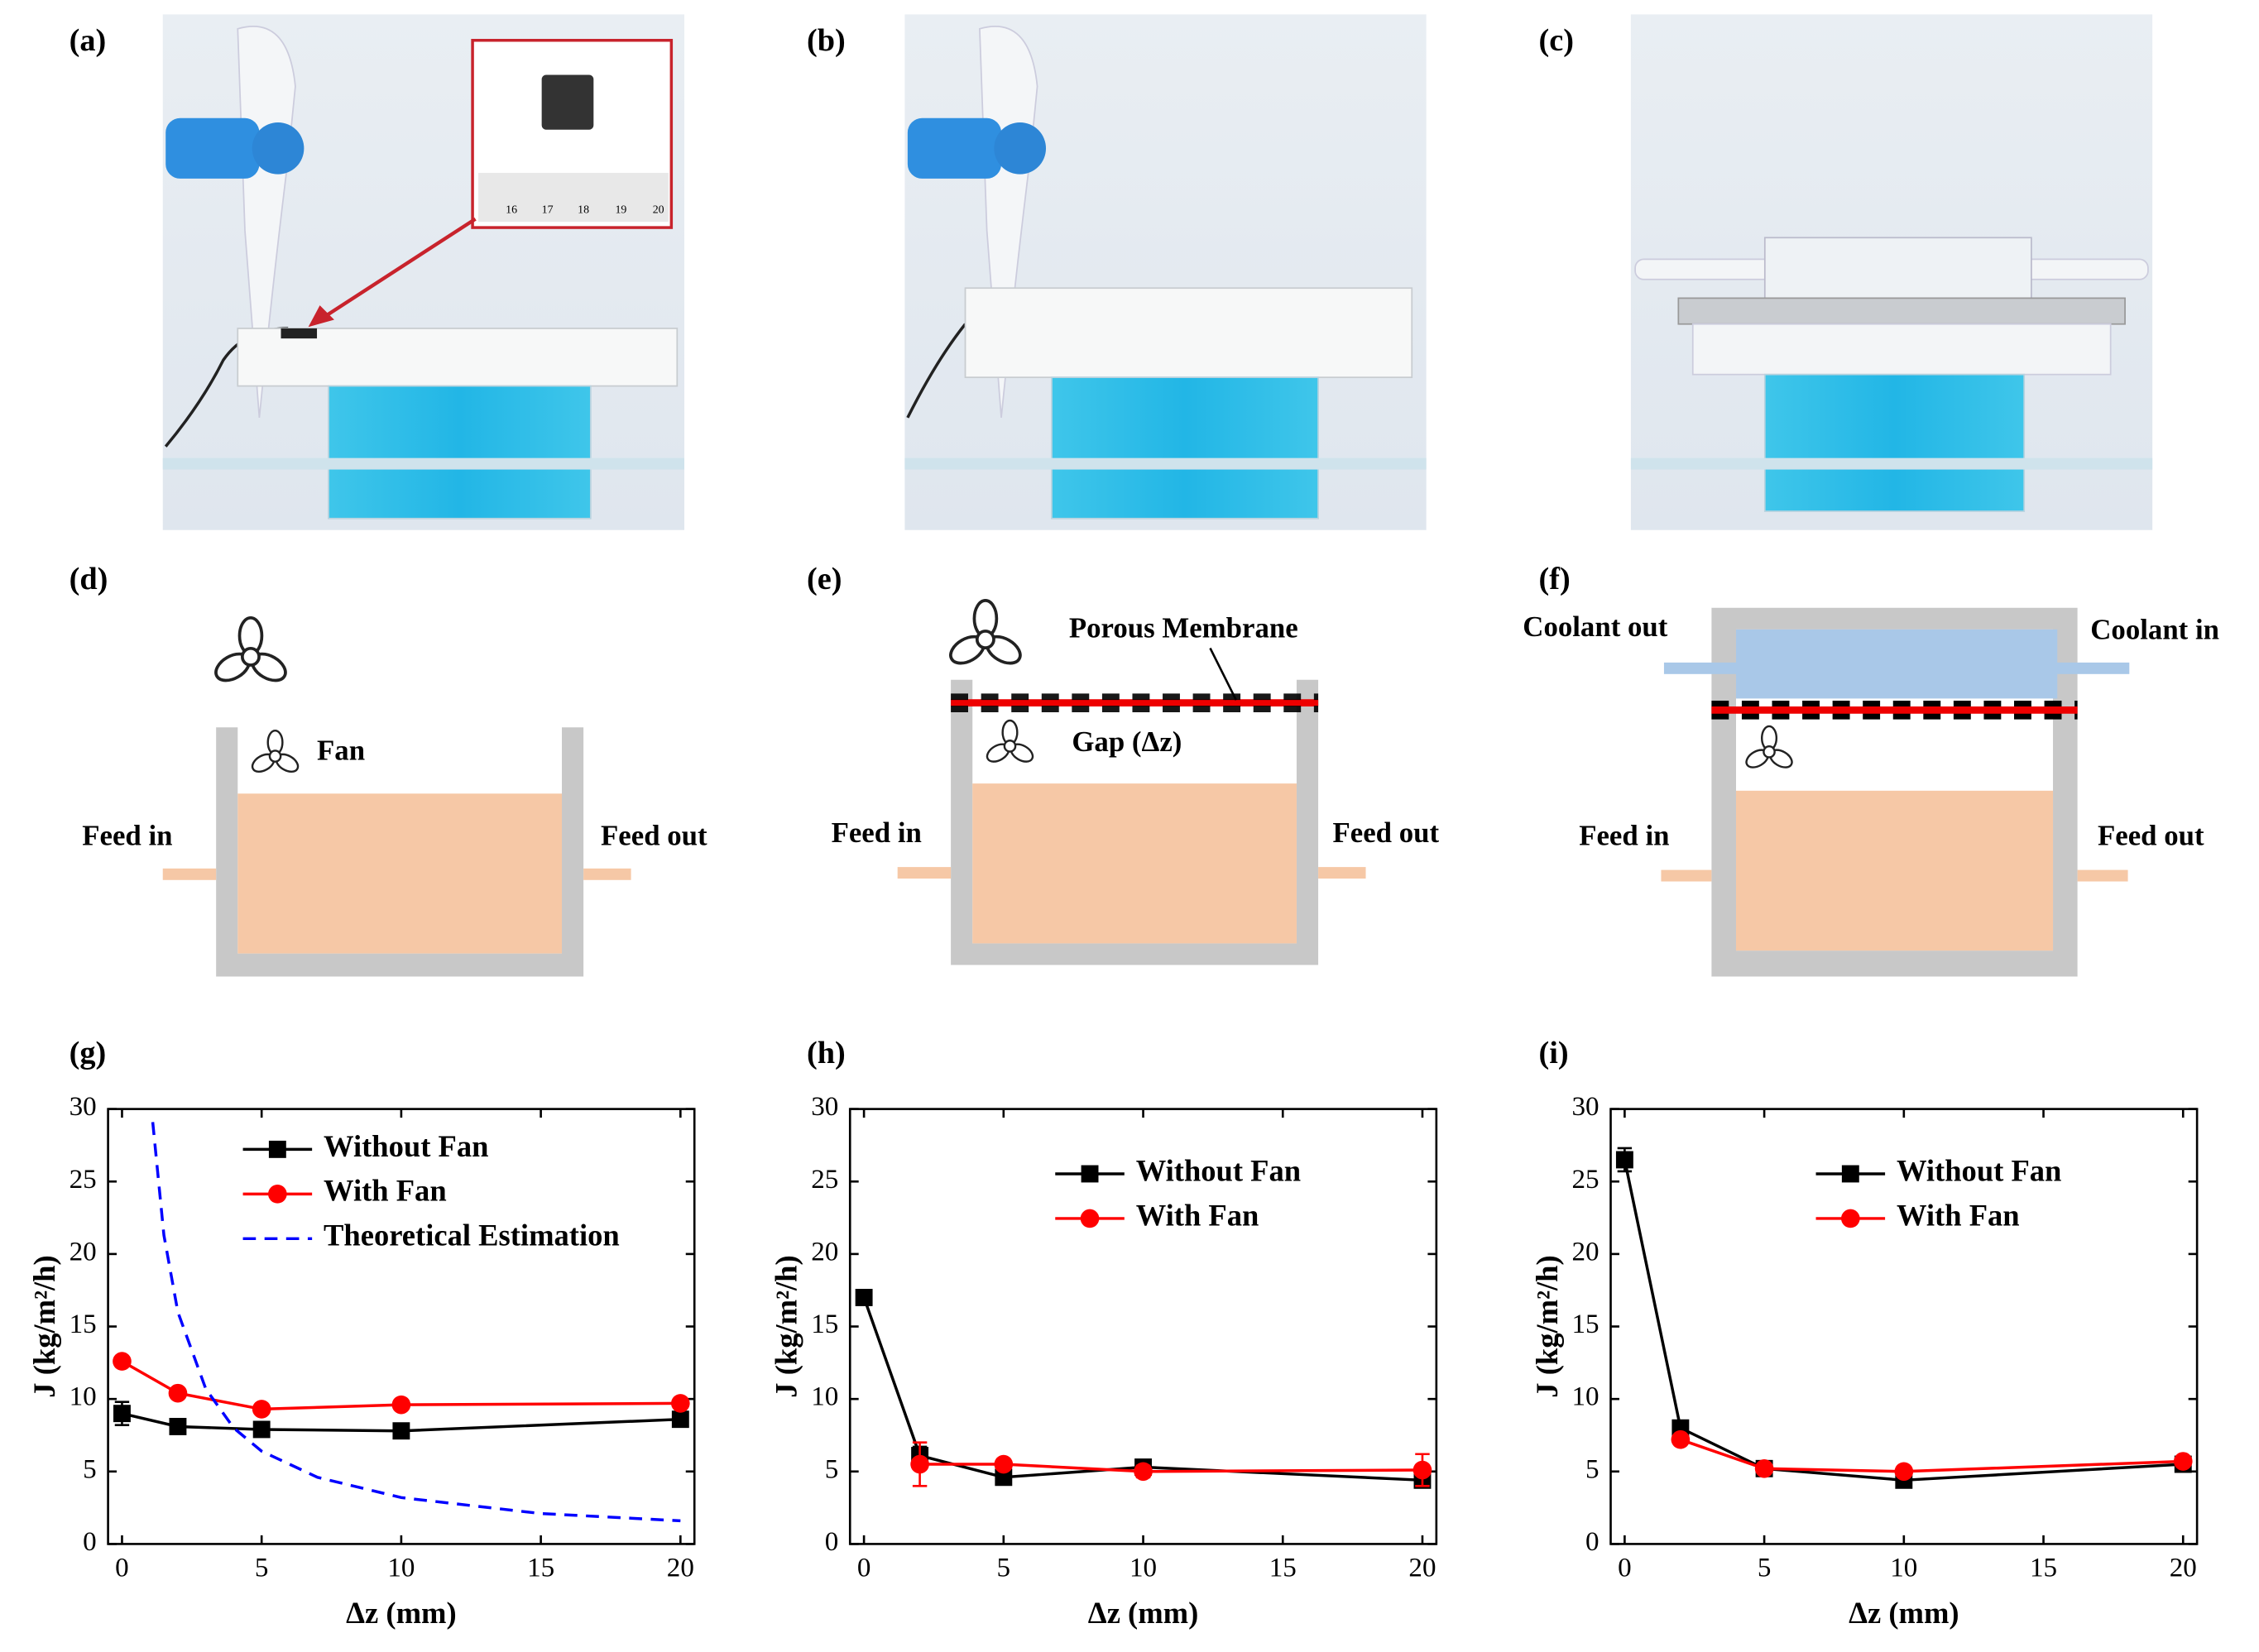 This screenshot has height=1652, width=2259. Describe the element at coordinates (1127, 741) in the screenshot. I see `gap-label: Gap (Δz)` at that location.